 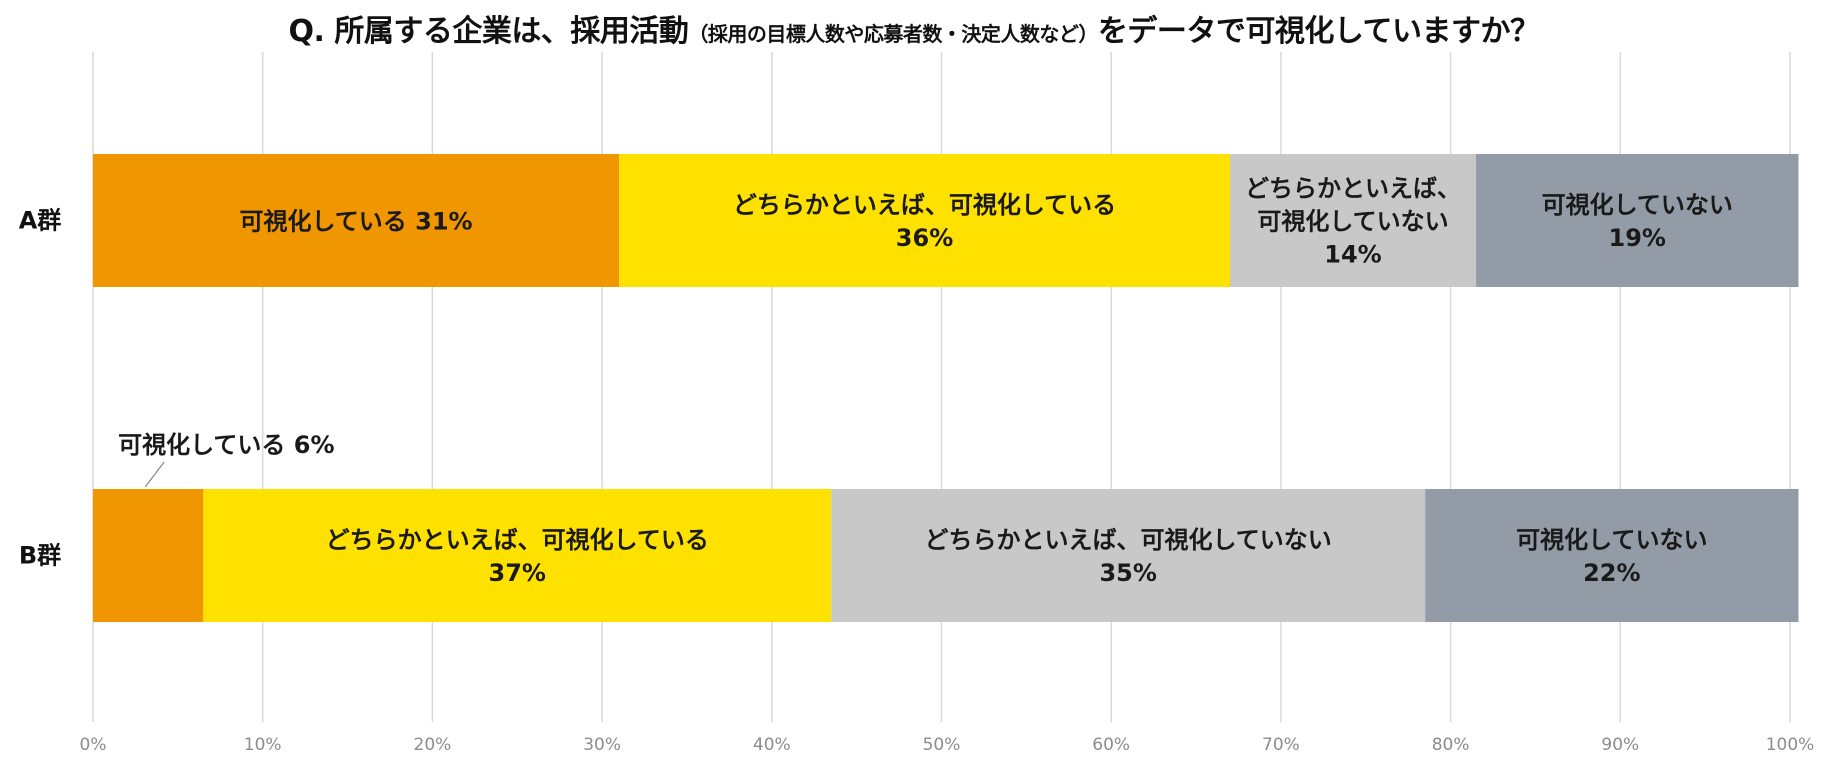 What do you see at coordinates (1127, 573) in the screenshot?
I see `data-label: 35%` at bounding box center [1127, 573].